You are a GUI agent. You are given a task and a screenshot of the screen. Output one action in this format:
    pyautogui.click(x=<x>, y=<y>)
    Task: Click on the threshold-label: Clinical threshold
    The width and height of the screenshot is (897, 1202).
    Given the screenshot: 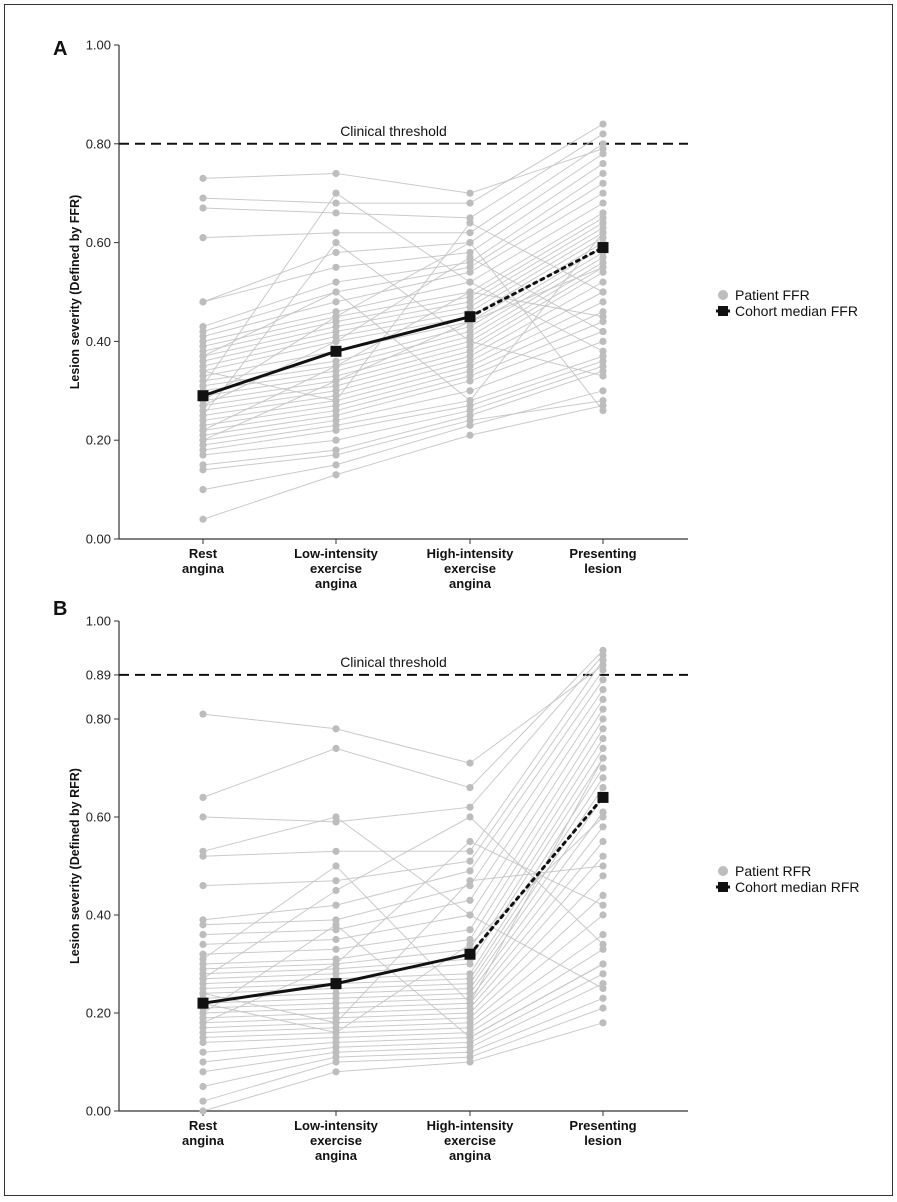 What is the action you would take?
    pyautogui.click(x=393, y=662)
    